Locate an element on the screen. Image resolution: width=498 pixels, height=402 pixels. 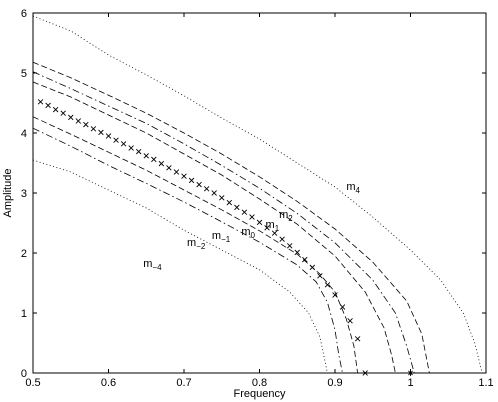
x-axis-label: Frequency is located at coordinates (260, 394).